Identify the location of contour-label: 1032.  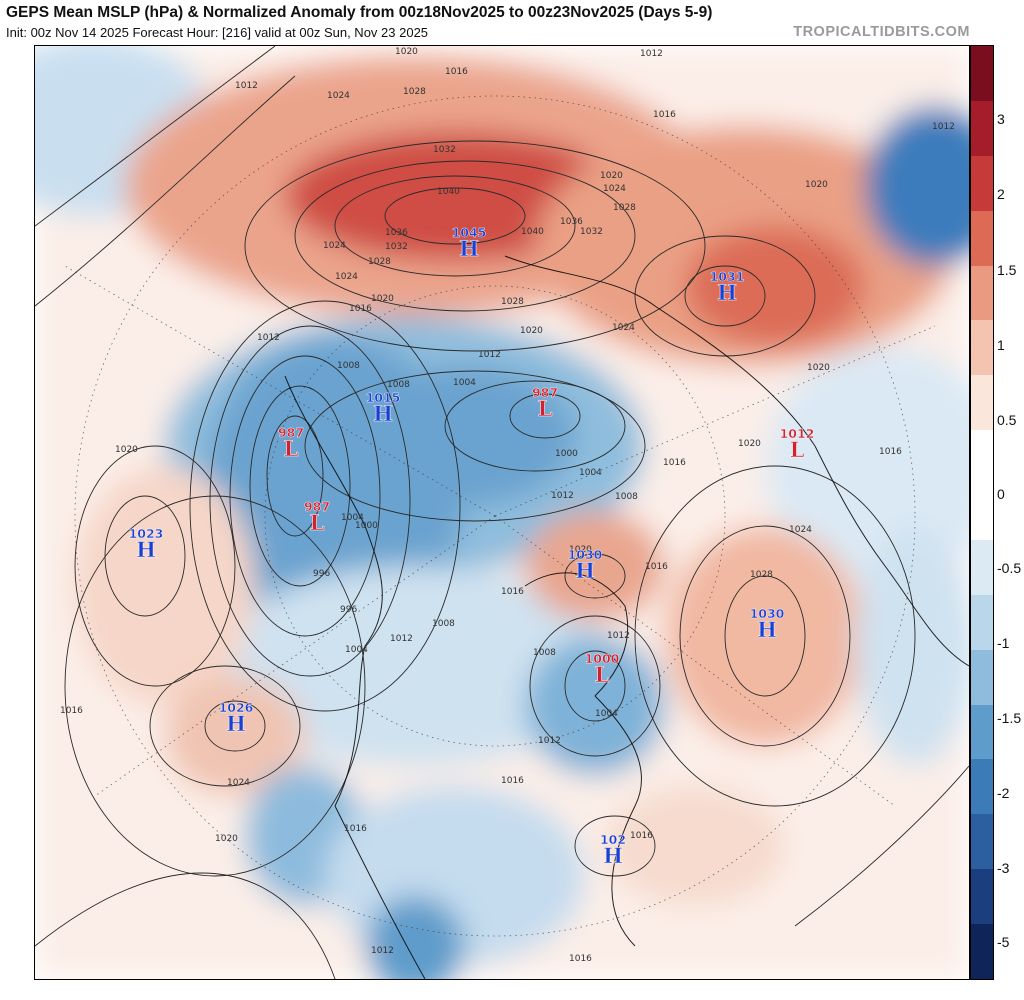
(591, 232).